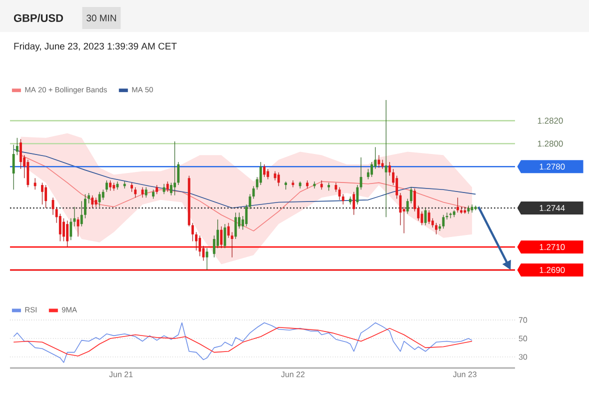 This screenshot has height=398, width=589. Describe the element at coordinates (95, 47) in the screenshot. I see `text: Friday, June 23, 2023 1:39:39 AM CET` at that location.